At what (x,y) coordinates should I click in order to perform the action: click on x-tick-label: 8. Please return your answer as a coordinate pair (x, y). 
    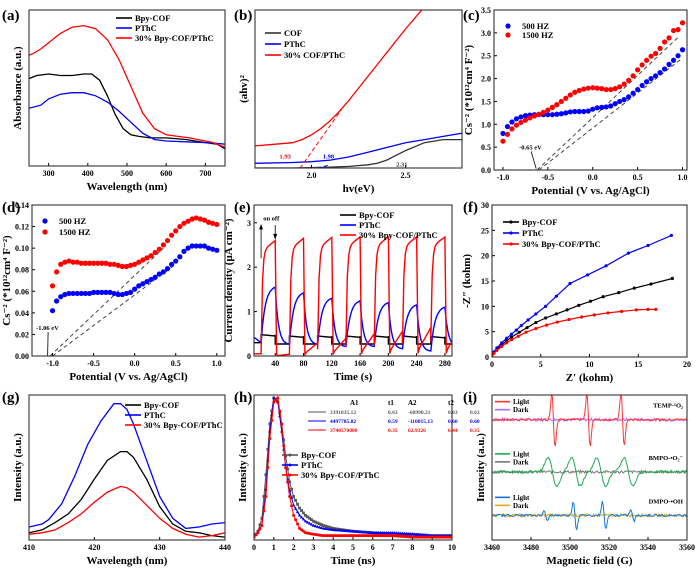
    Looking at the image, I should click on (412, 547).